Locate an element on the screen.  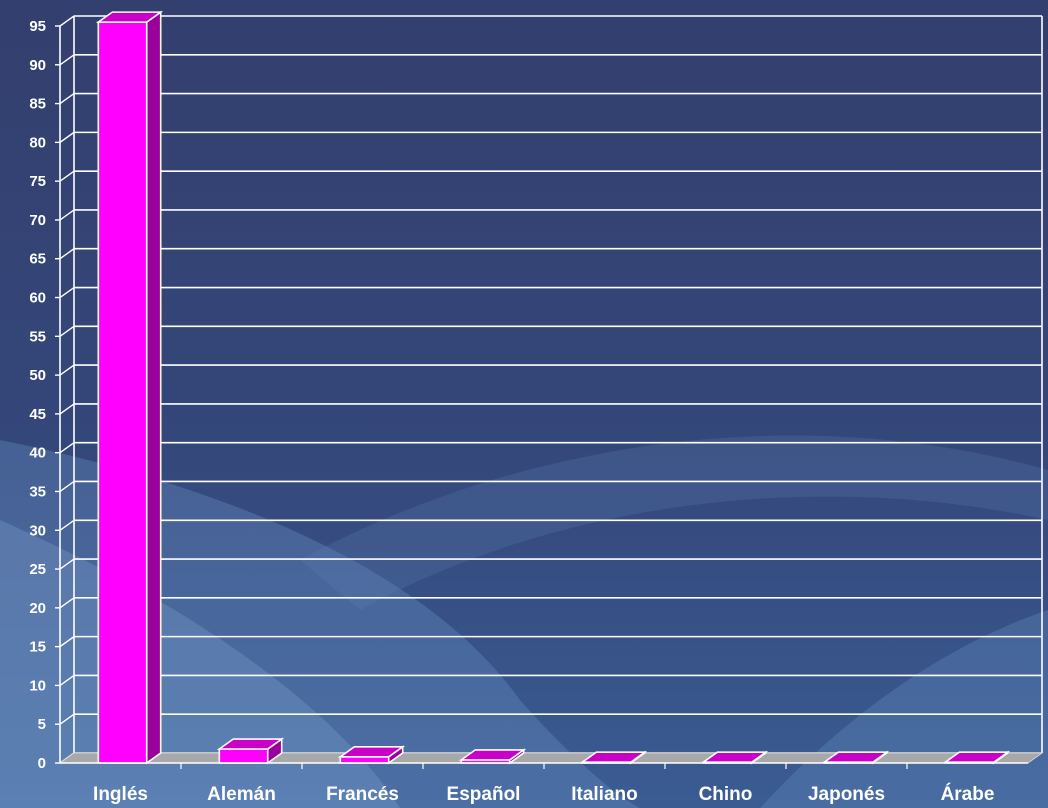
x-tick-label: Árabe is located at coordinates (968, 794).